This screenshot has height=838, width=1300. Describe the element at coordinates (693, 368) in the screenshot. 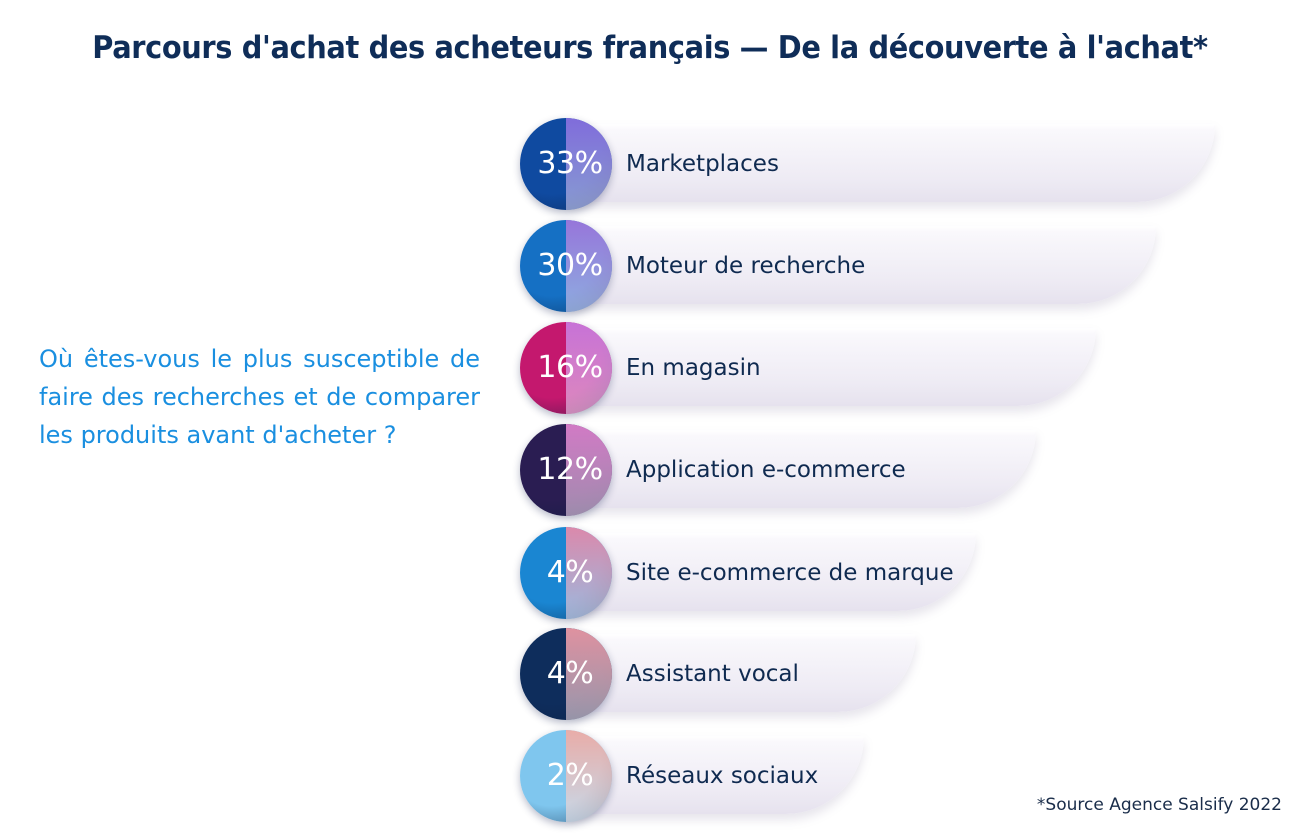

I see `category-label: En magasin` at that location.